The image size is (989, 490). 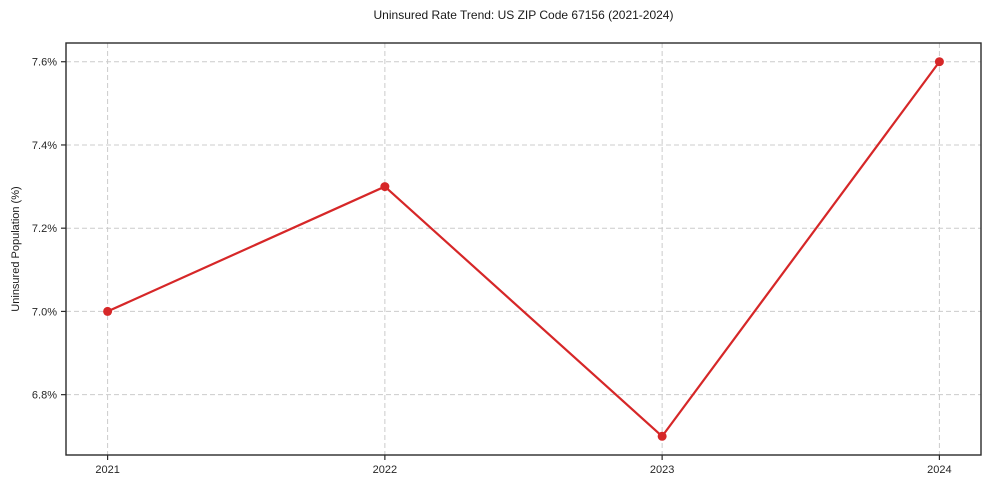 I want to click on x-tick-label: 2022, so click(x=385, y=470).